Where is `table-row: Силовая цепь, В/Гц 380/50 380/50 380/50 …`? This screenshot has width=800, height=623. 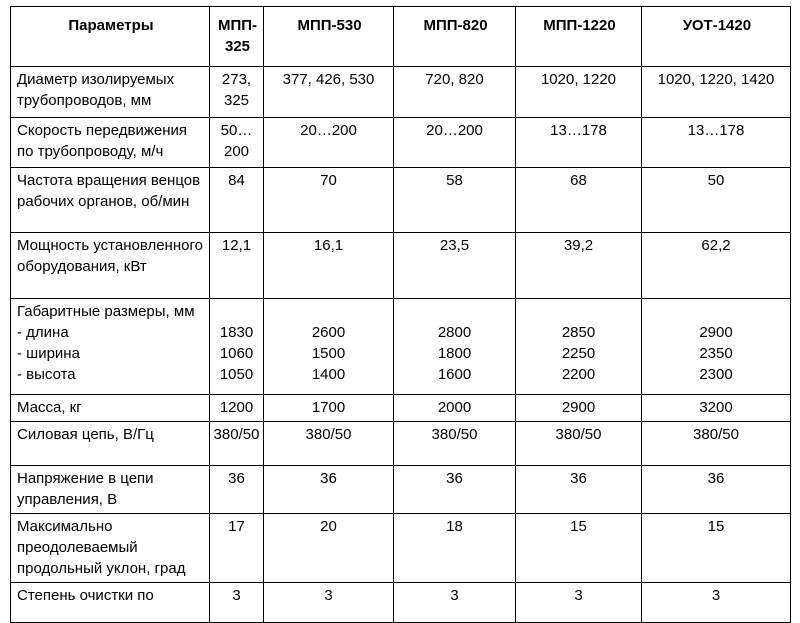 table-row: Силовая цепь, В/Гц 380/50 380/50 380/50 … is located at coordinates (400, 443).